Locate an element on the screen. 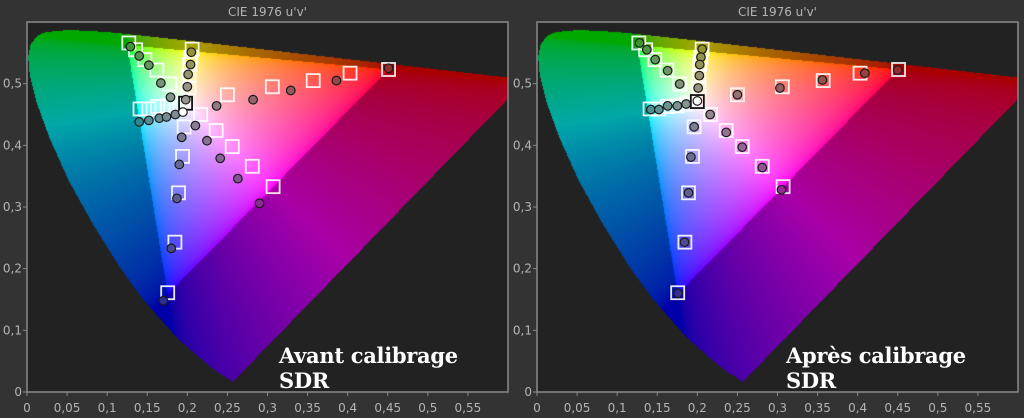 This screenshot has width=1024, height=418. chart-caption: Après calibrage SDR is located at coordinates (876, 368).